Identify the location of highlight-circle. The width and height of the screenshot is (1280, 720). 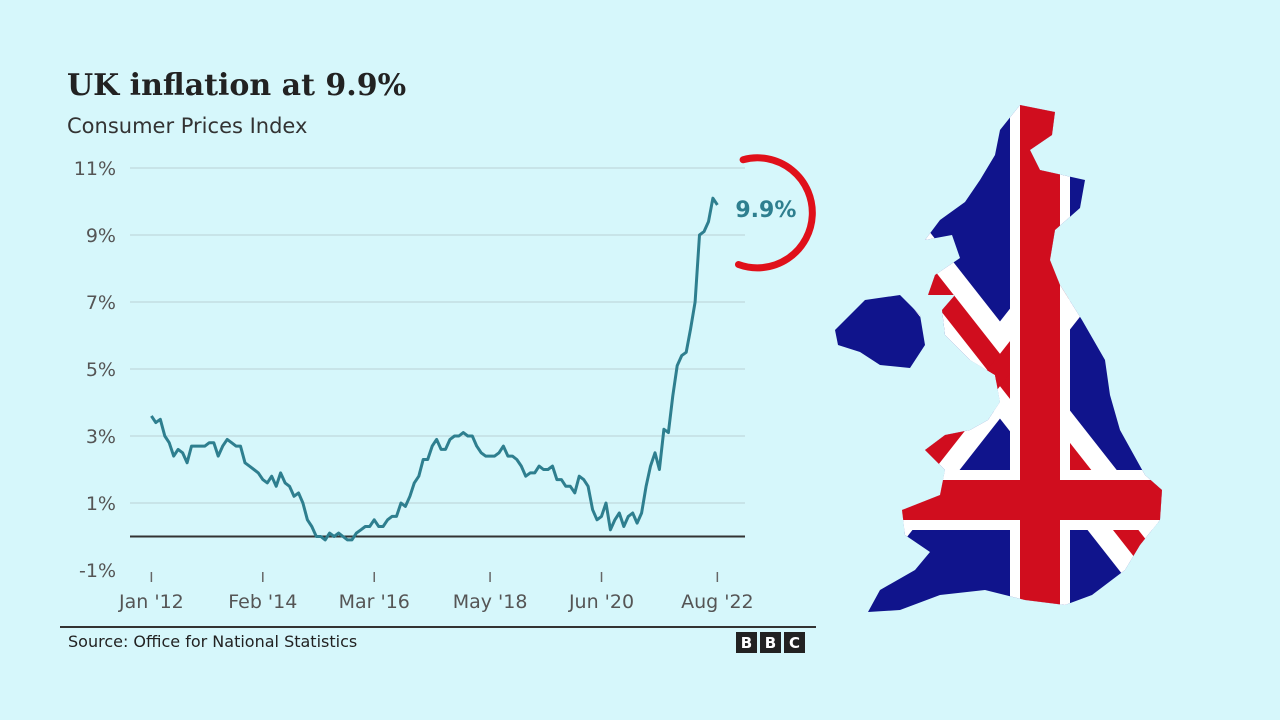
(775, 213).